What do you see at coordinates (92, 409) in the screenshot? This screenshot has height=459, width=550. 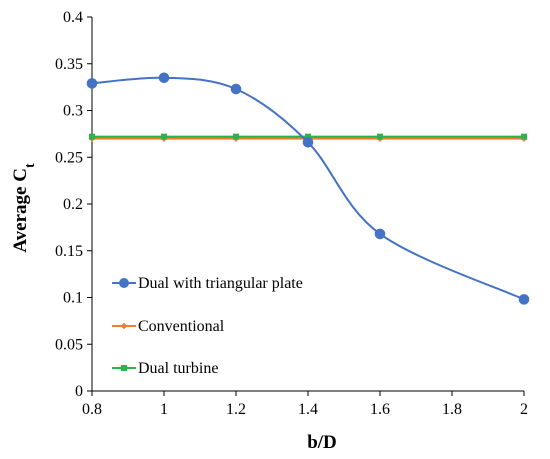 I see `x-tick-label: 0.8` at bounding box center [92, 409].